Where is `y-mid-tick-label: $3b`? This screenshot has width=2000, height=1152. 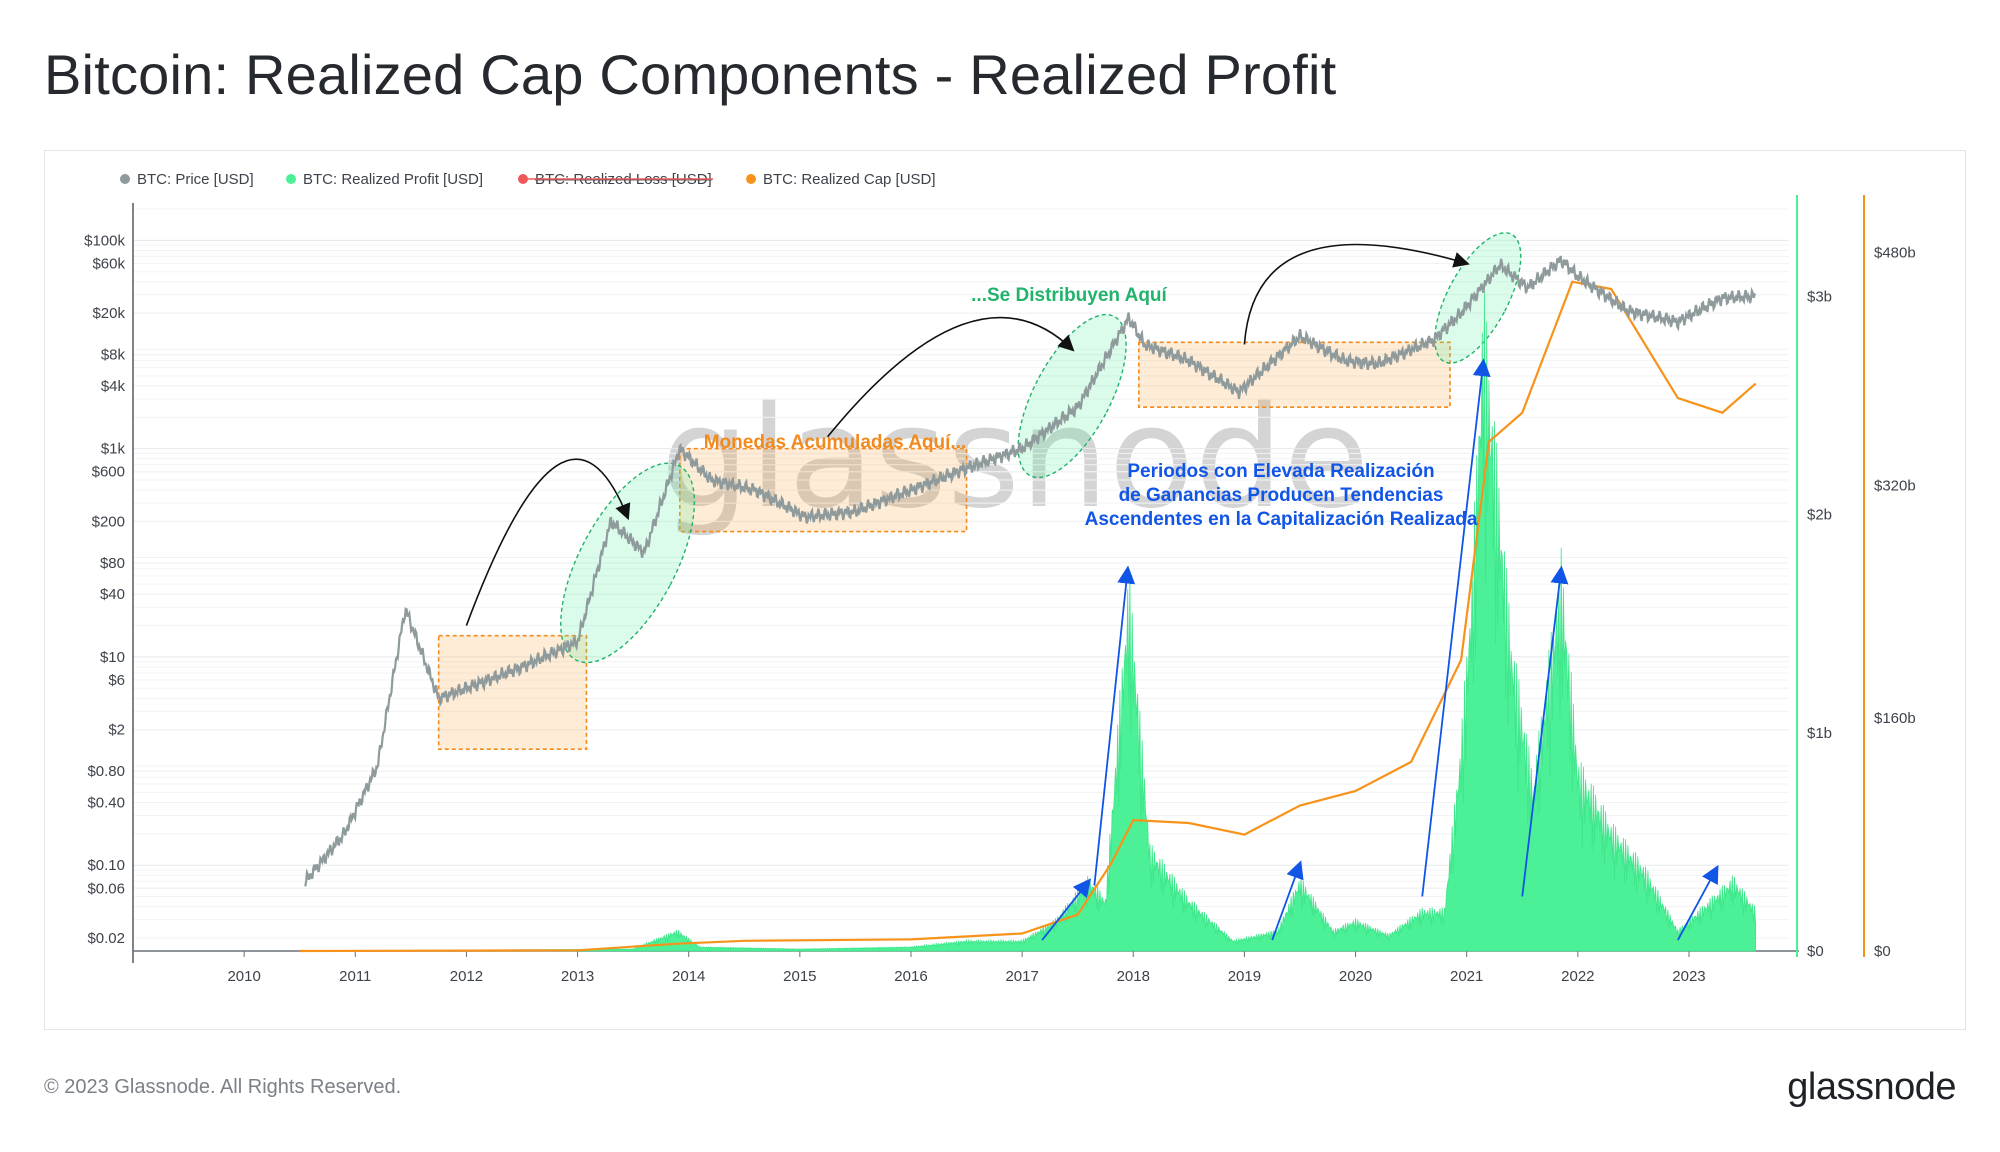 y-mid-tick-label: $3b is located at coordinates (1819, 296).